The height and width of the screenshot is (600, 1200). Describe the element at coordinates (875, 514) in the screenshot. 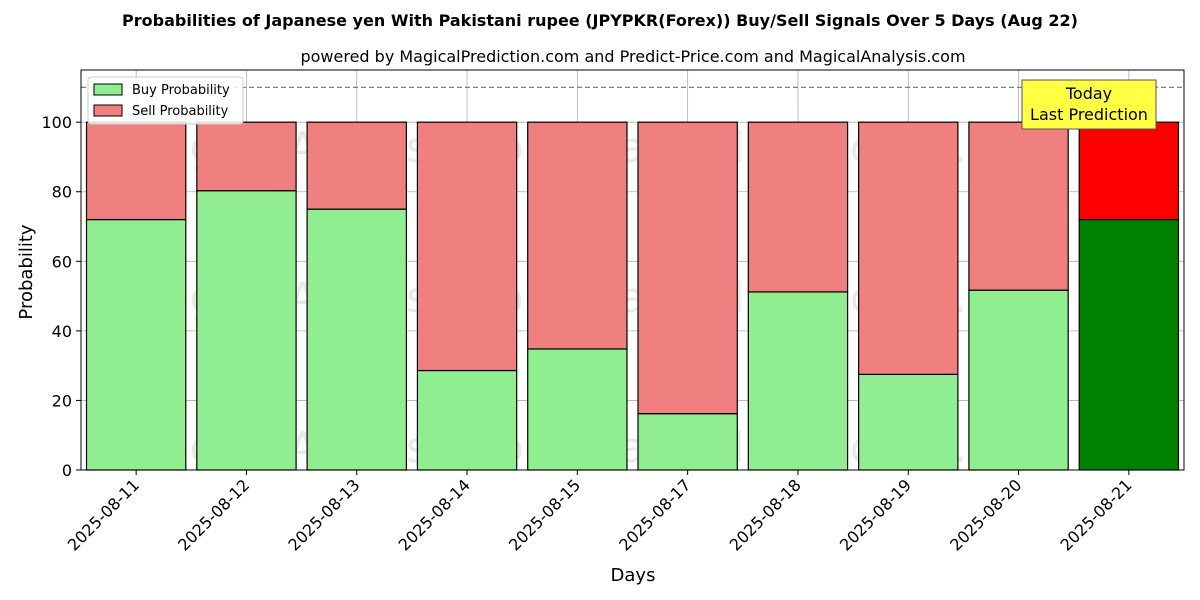

I see `x-tick-label: 2025-08-19` at that location.